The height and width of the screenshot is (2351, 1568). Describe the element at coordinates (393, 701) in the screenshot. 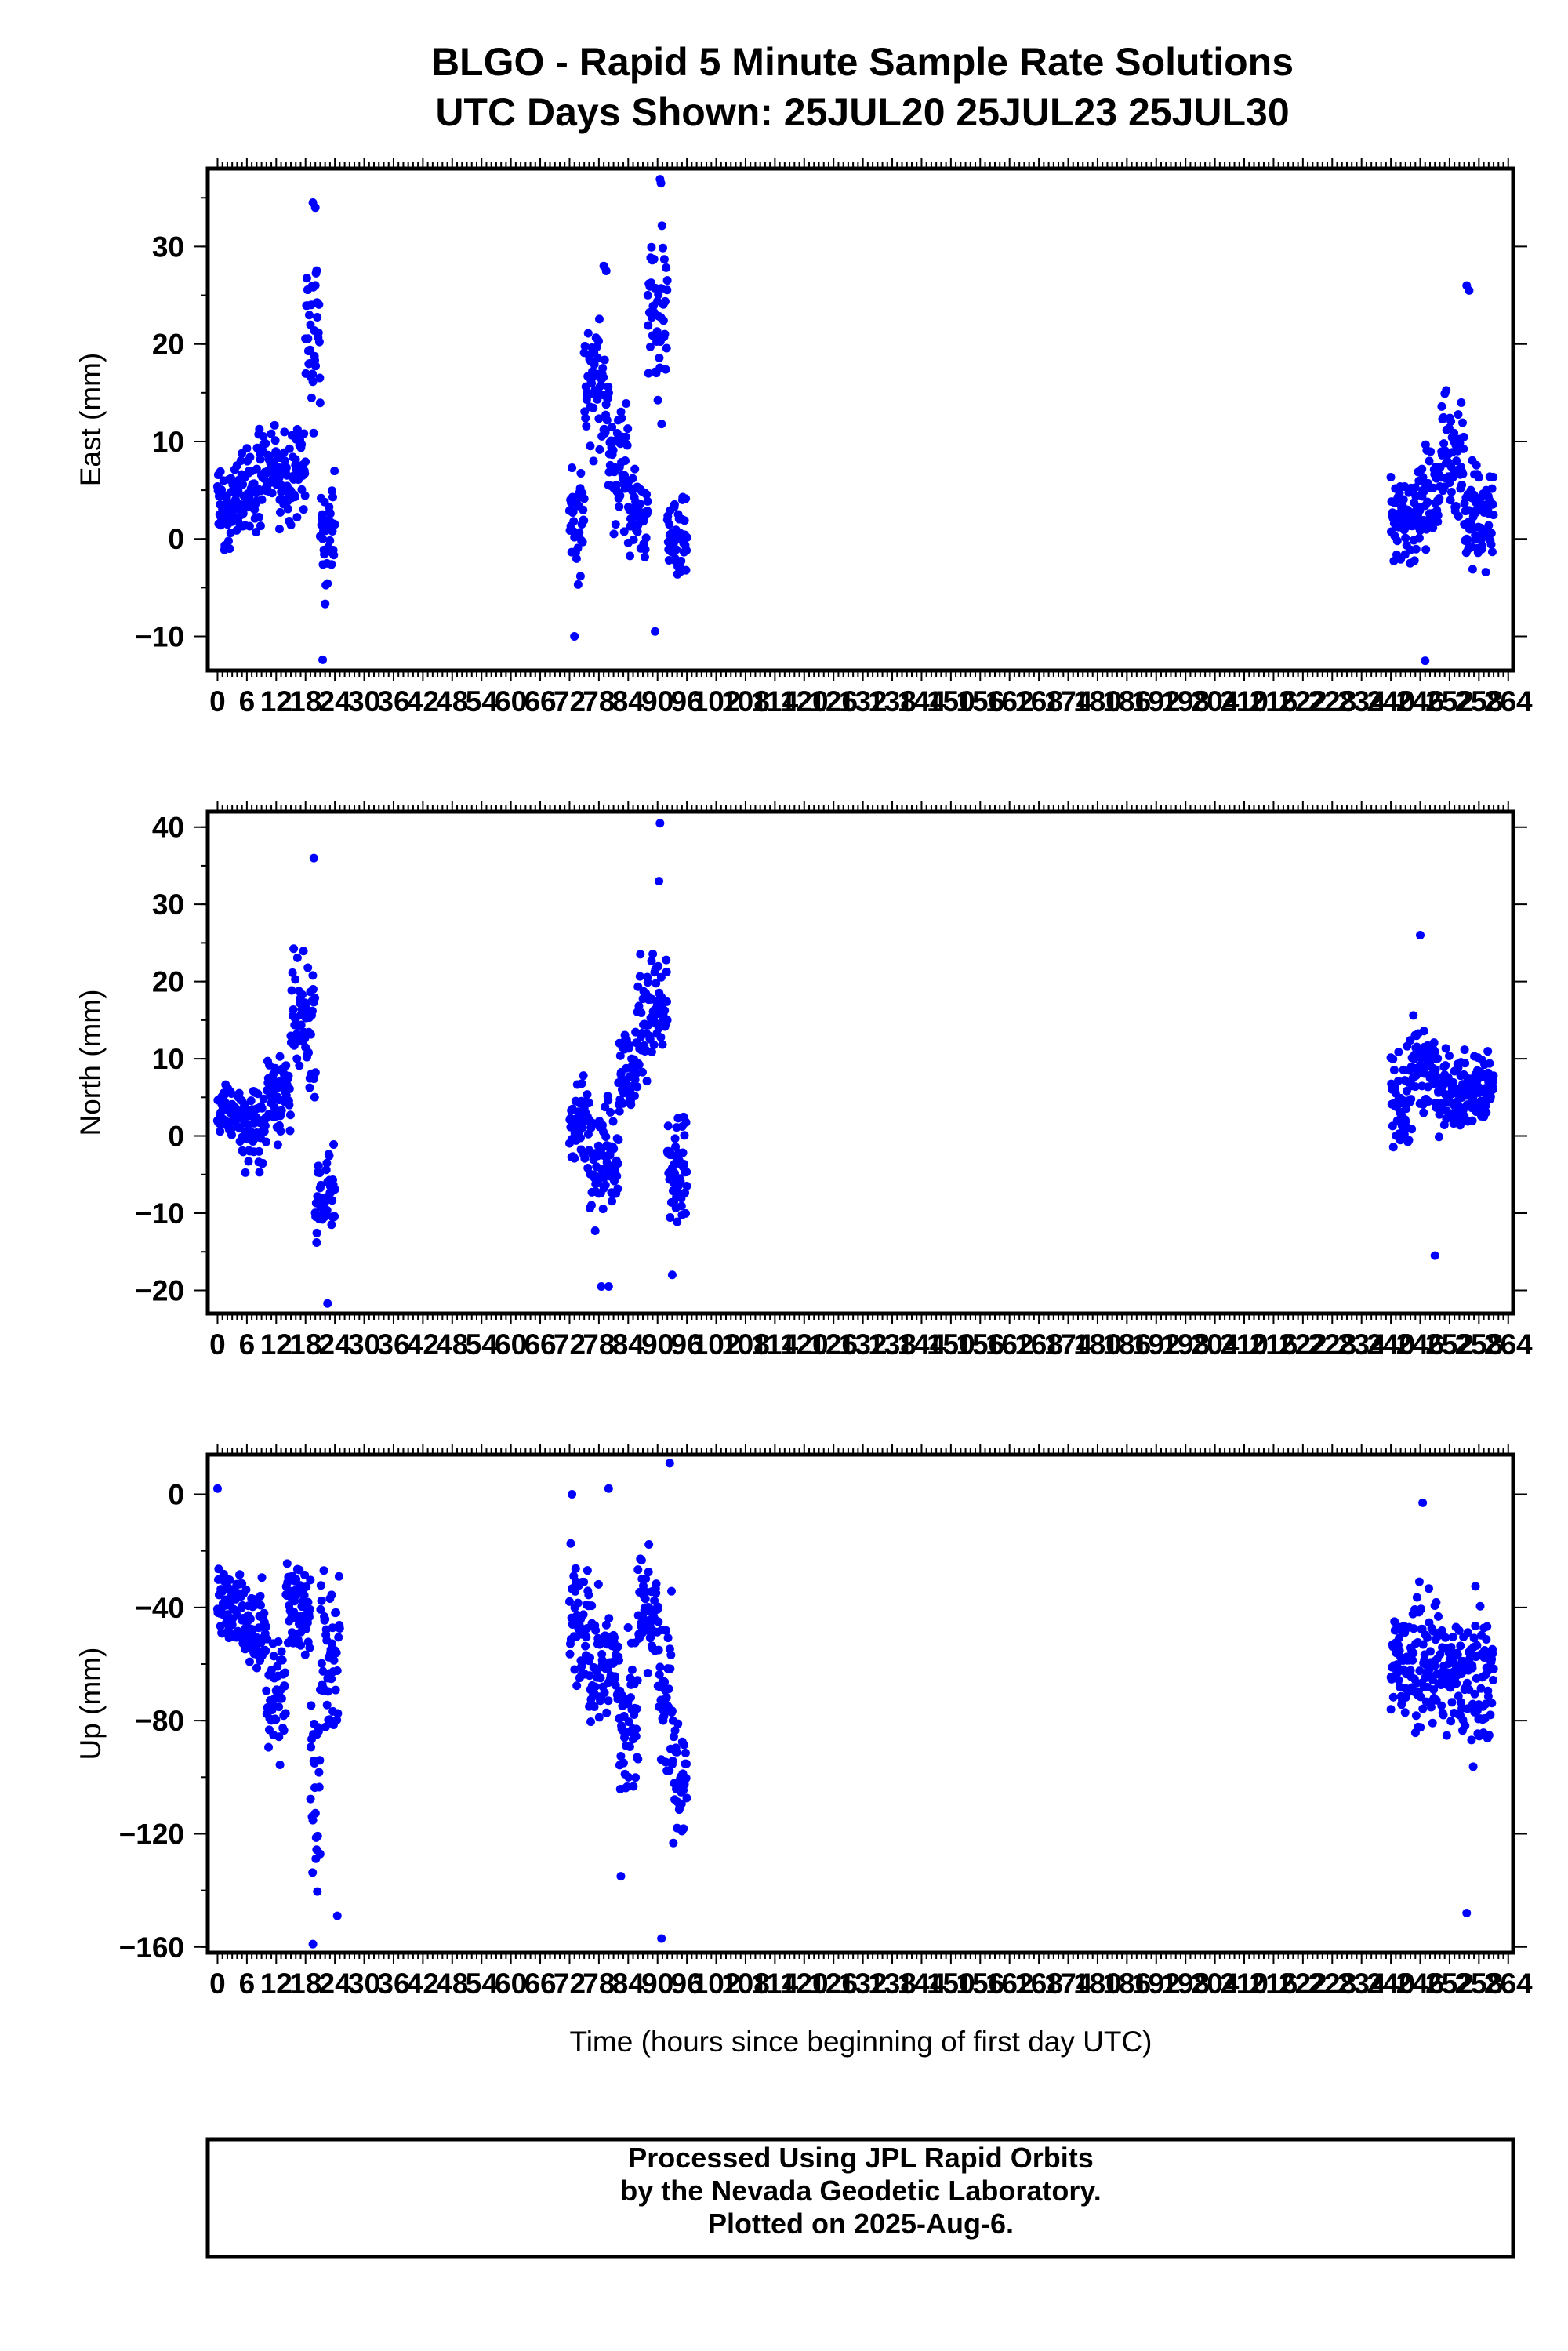

I see `x-tick-label: 36` at that location.